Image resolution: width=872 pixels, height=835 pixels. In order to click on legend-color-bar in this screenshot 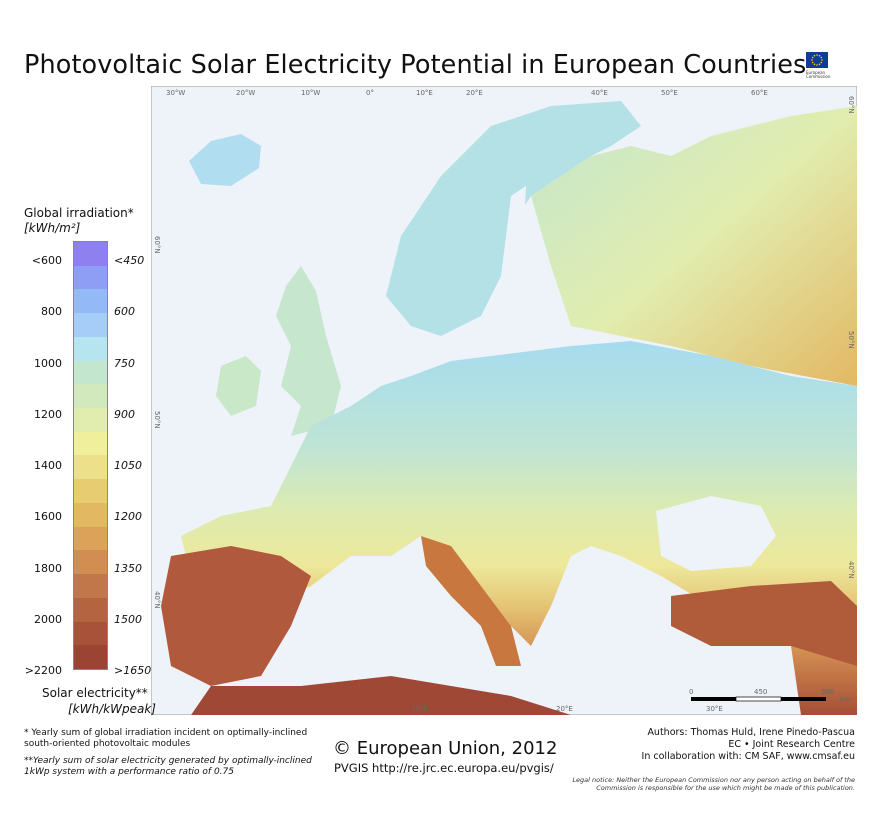, I will do `click(90, 455)`.